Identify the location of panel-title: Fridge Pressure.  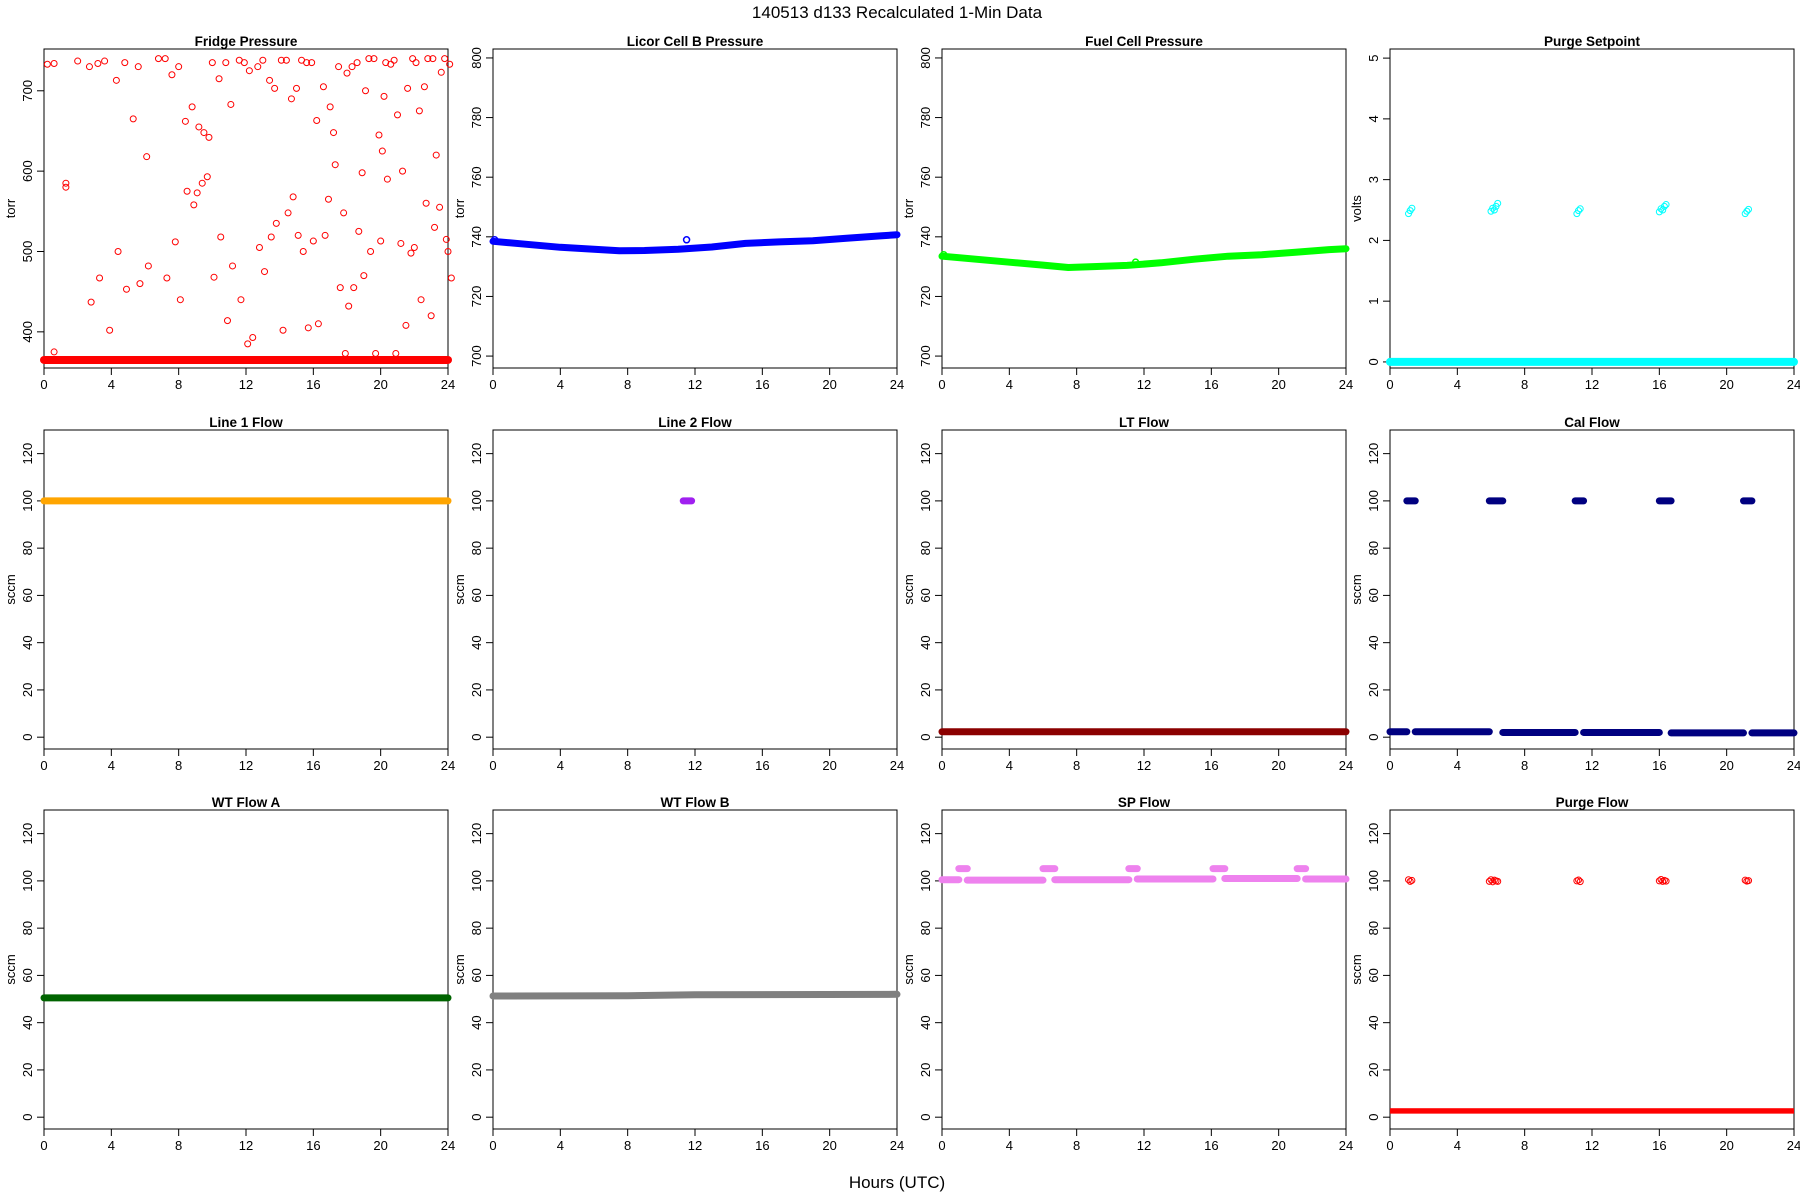
(246, 41).